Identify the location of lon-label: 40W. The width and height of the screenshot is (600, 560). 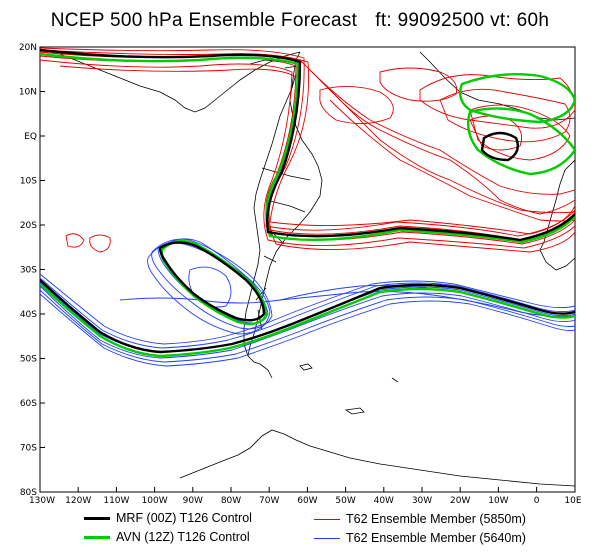
(384, 501).